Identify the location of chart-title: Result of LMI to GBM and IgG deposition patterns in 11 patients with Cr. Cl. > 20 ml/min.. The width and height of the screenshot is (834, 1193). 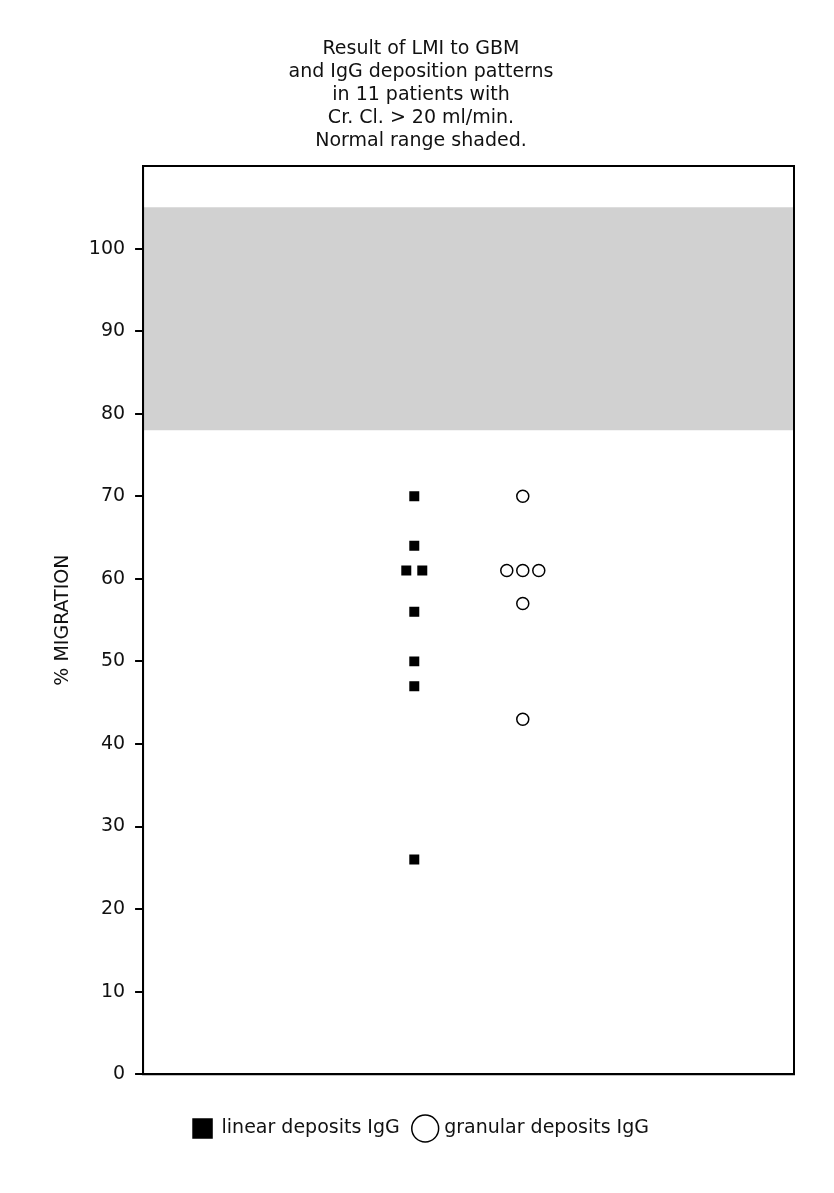
(421, 81).